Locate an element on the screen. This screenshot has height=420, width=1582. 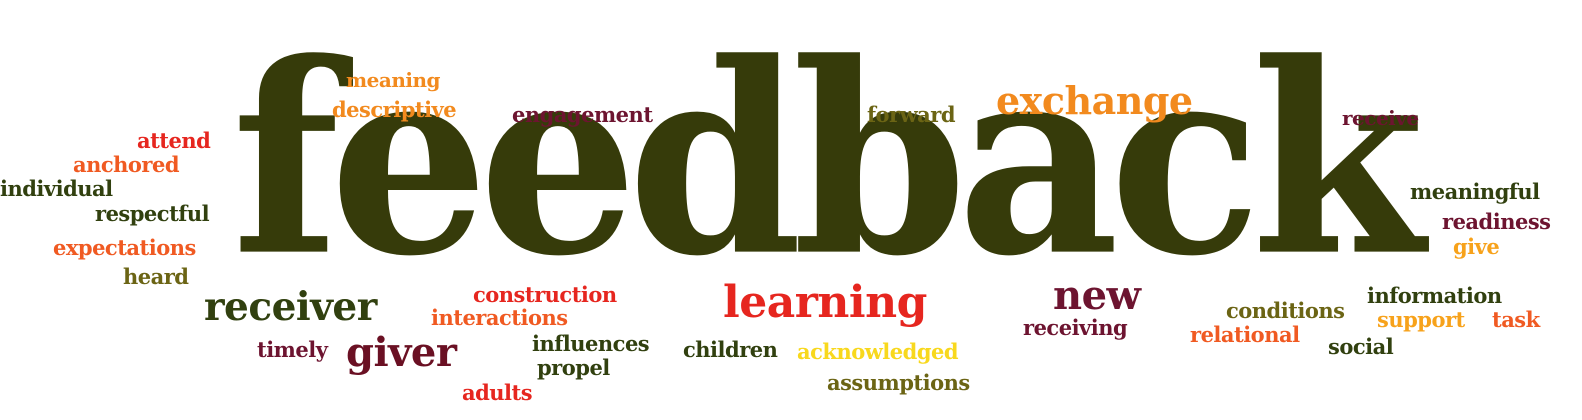
word-children: children is located at coordinates (730, 349).